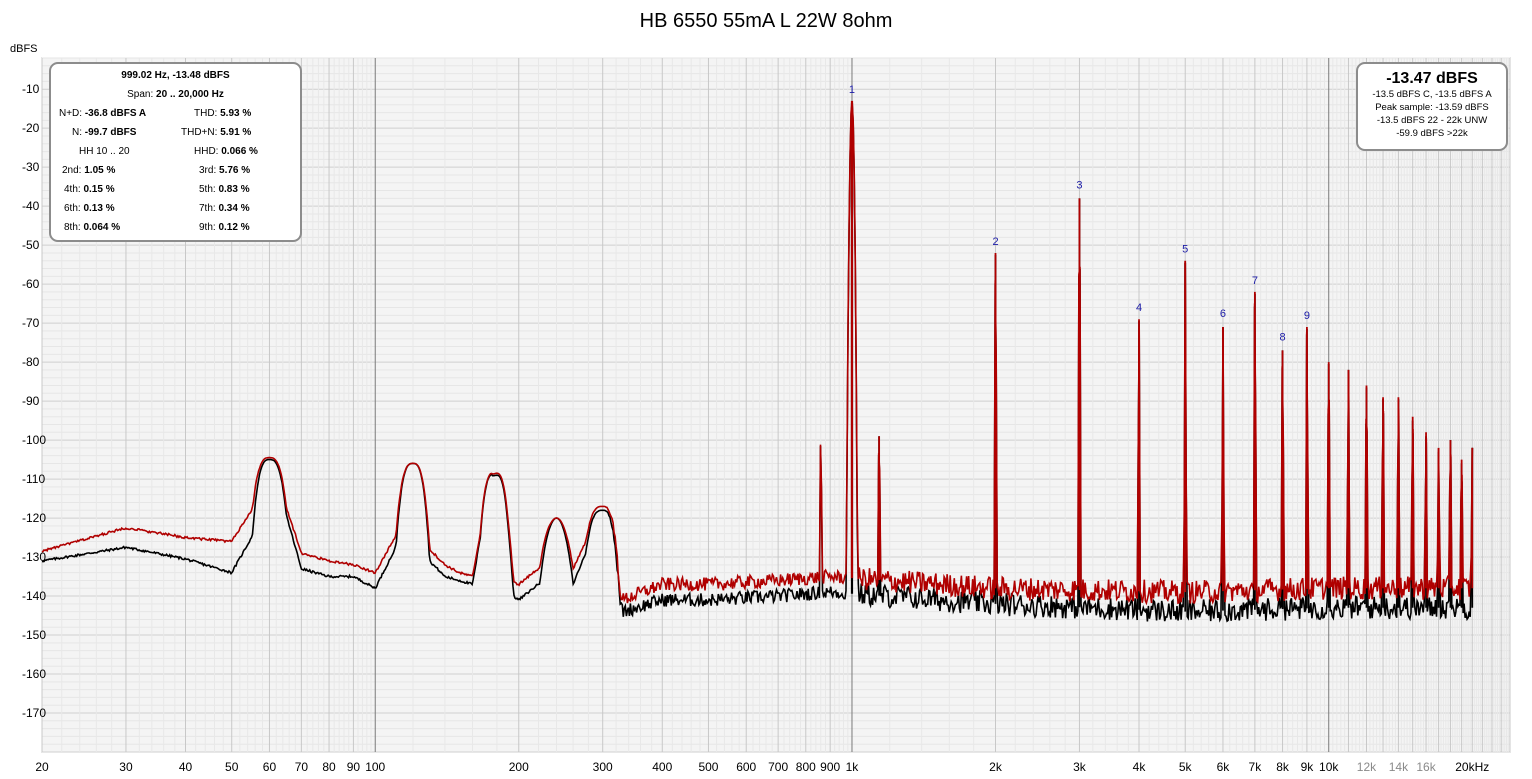  Describe the element at coordinates (208, 170) in the screenshot. I see `h3-label: 3rd:` at that location.